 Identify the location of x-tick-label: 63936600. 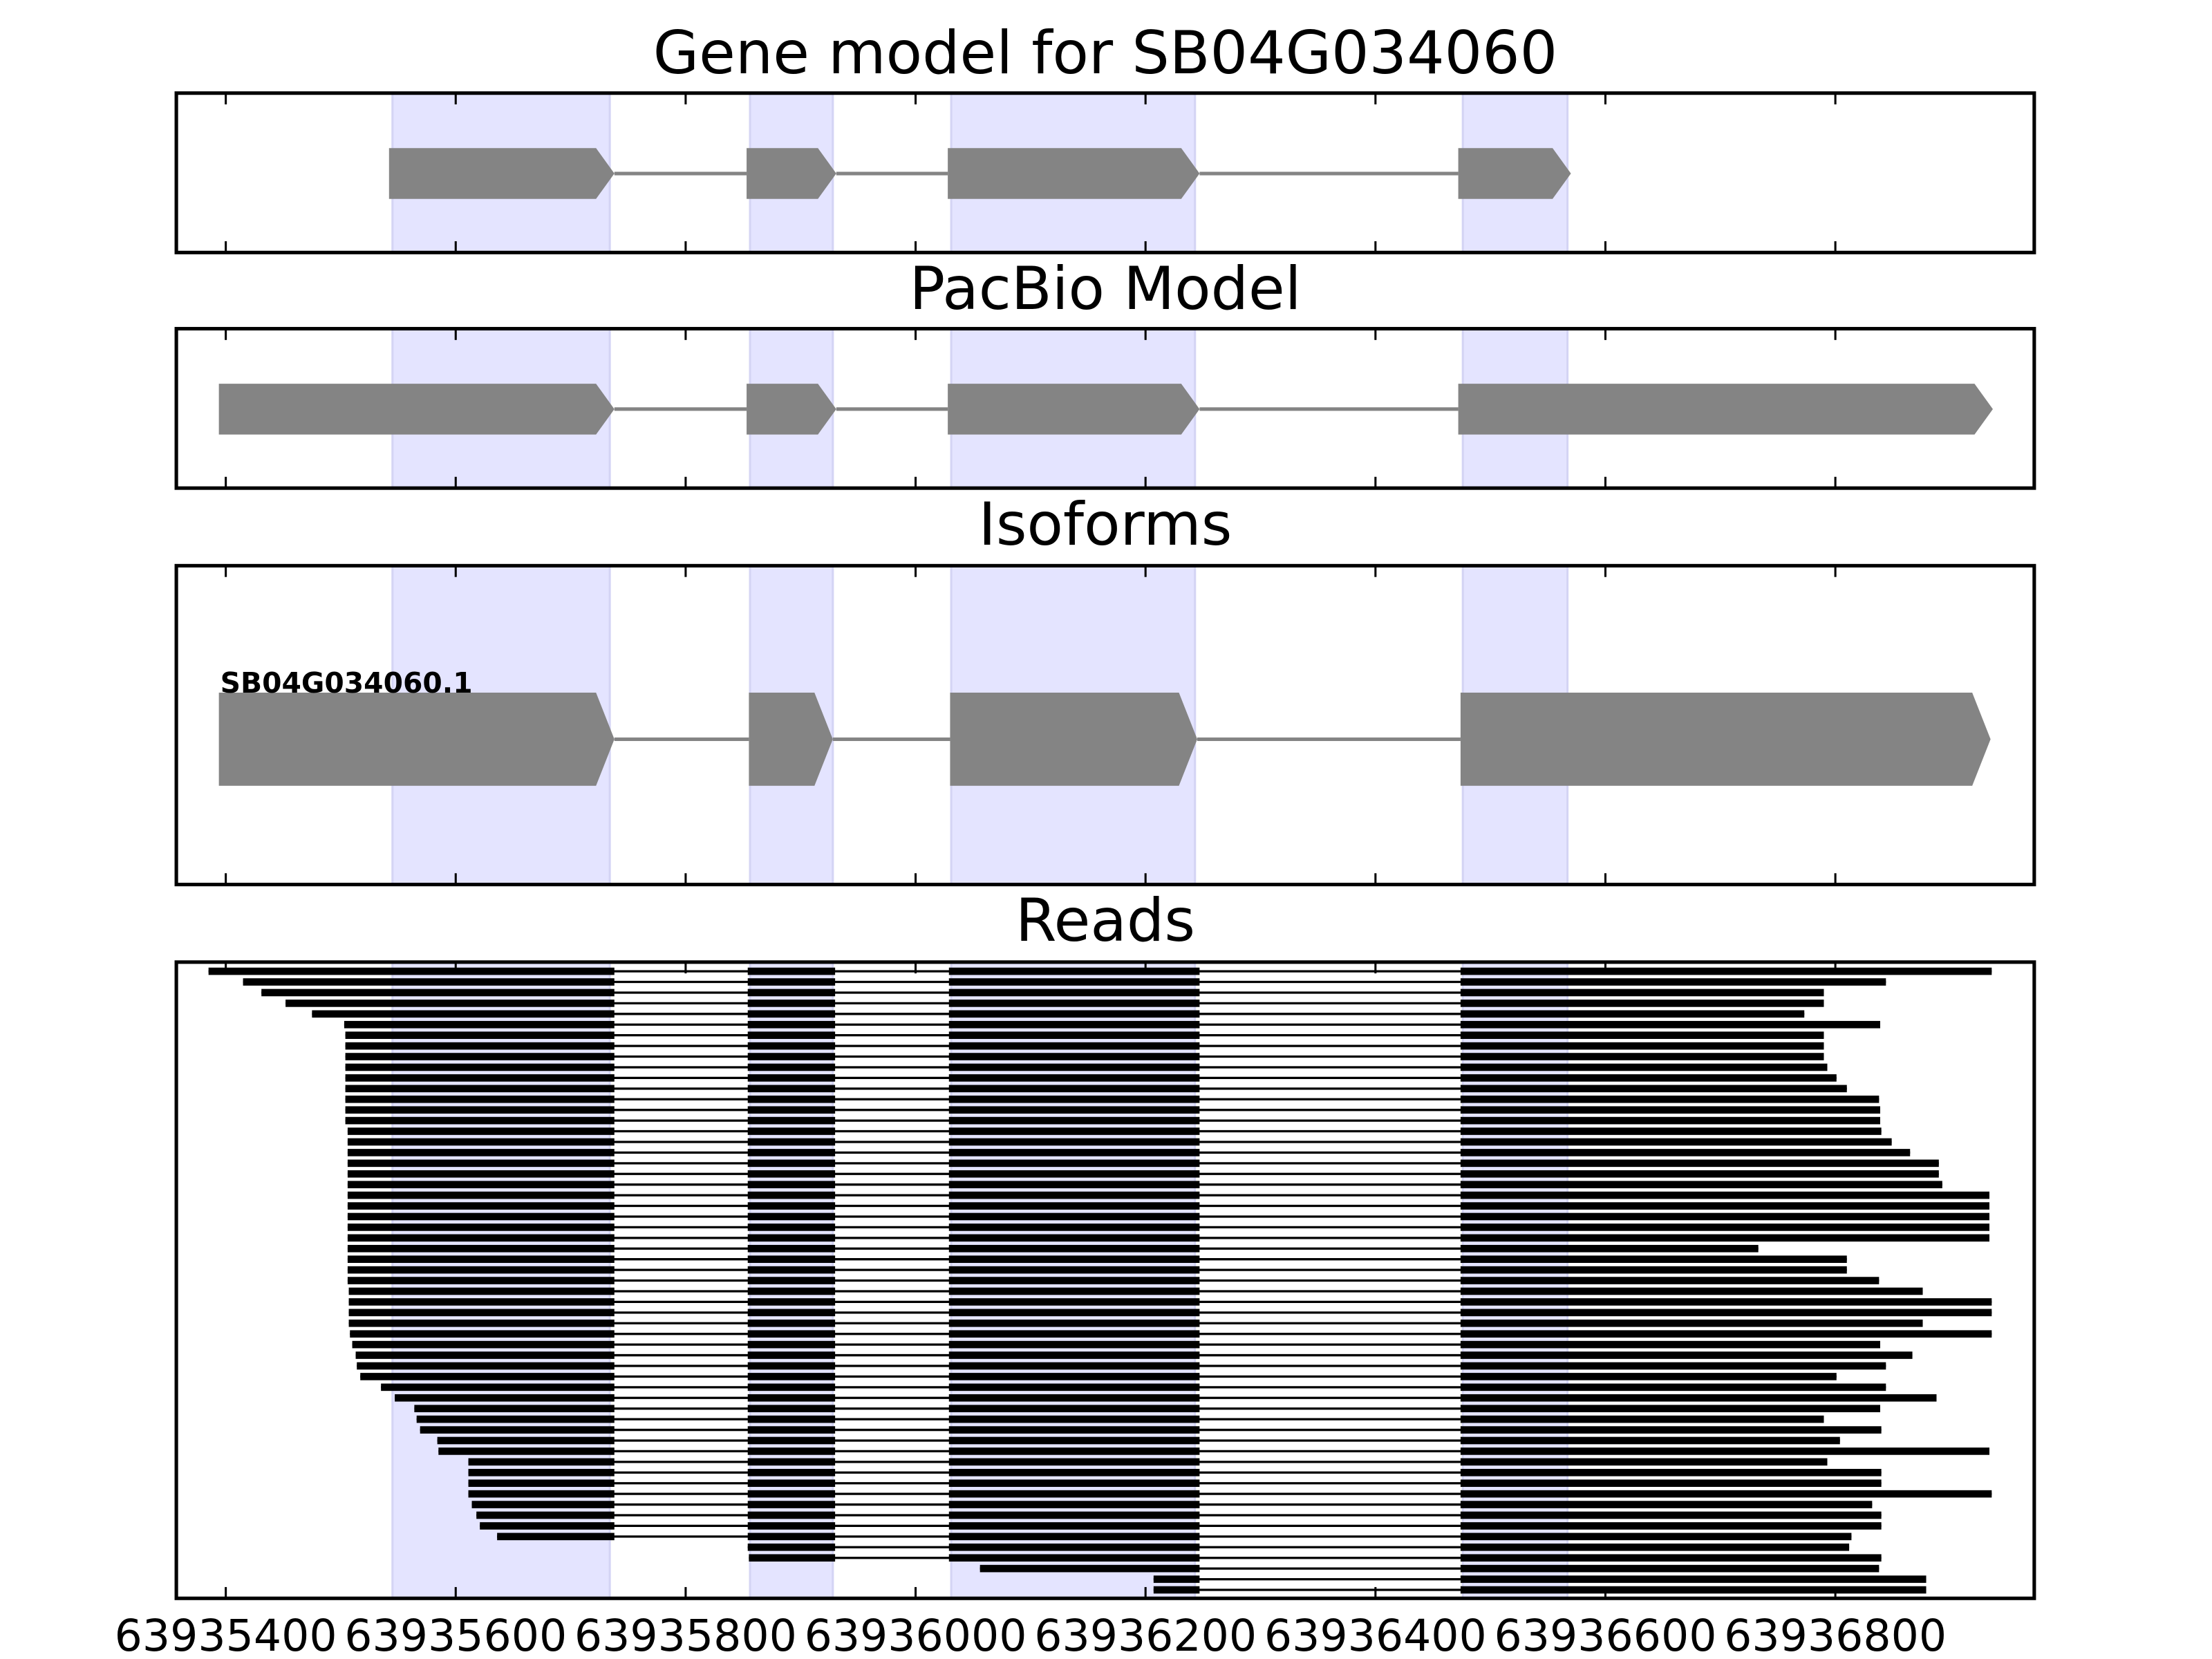
(1605, 1634).